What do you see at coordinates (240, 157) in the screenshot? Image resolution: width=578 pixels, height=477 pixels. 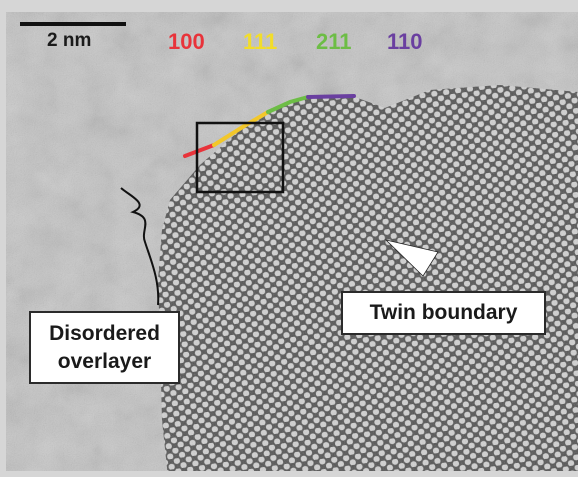 I see `zoom-region-box` at bounding box center [240, 157].